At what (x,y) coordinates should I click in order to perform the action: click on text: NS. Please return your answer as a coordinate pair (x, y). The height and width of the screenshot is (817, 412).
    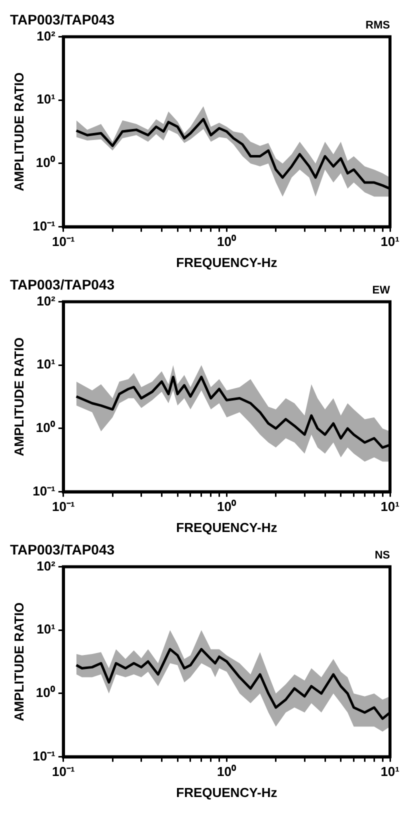
    Looking at the image, I should click on (382, 555).